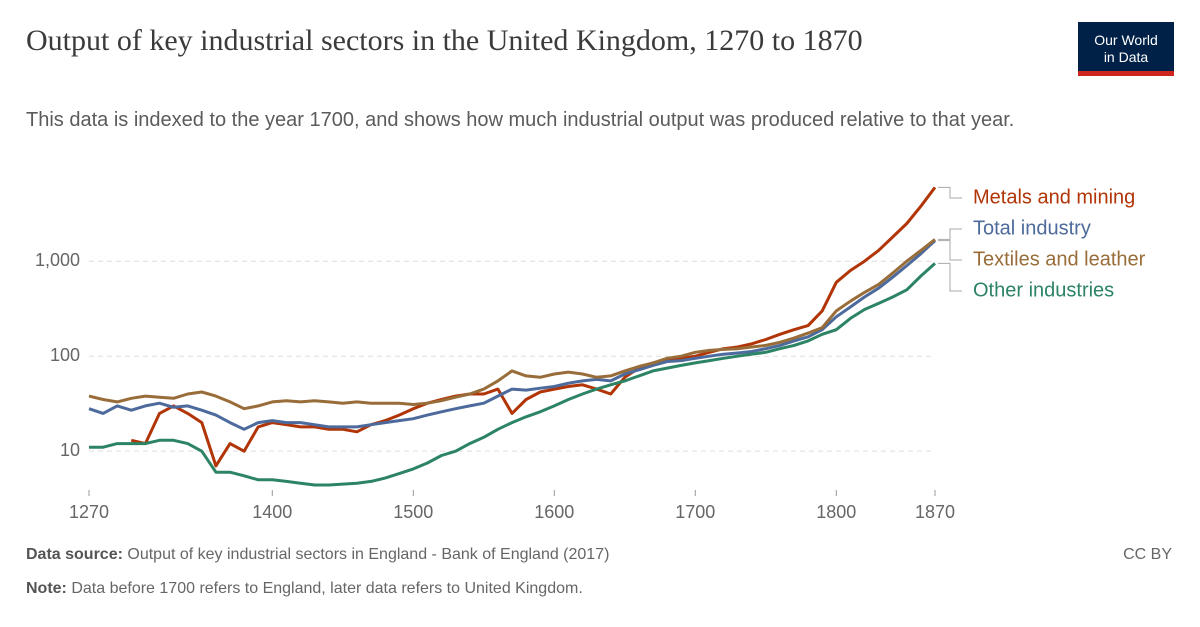 Image resolution: width=1200 pixels, height=627 pixels. I want to click on x-tick-label: 1800, so click(836, 512).